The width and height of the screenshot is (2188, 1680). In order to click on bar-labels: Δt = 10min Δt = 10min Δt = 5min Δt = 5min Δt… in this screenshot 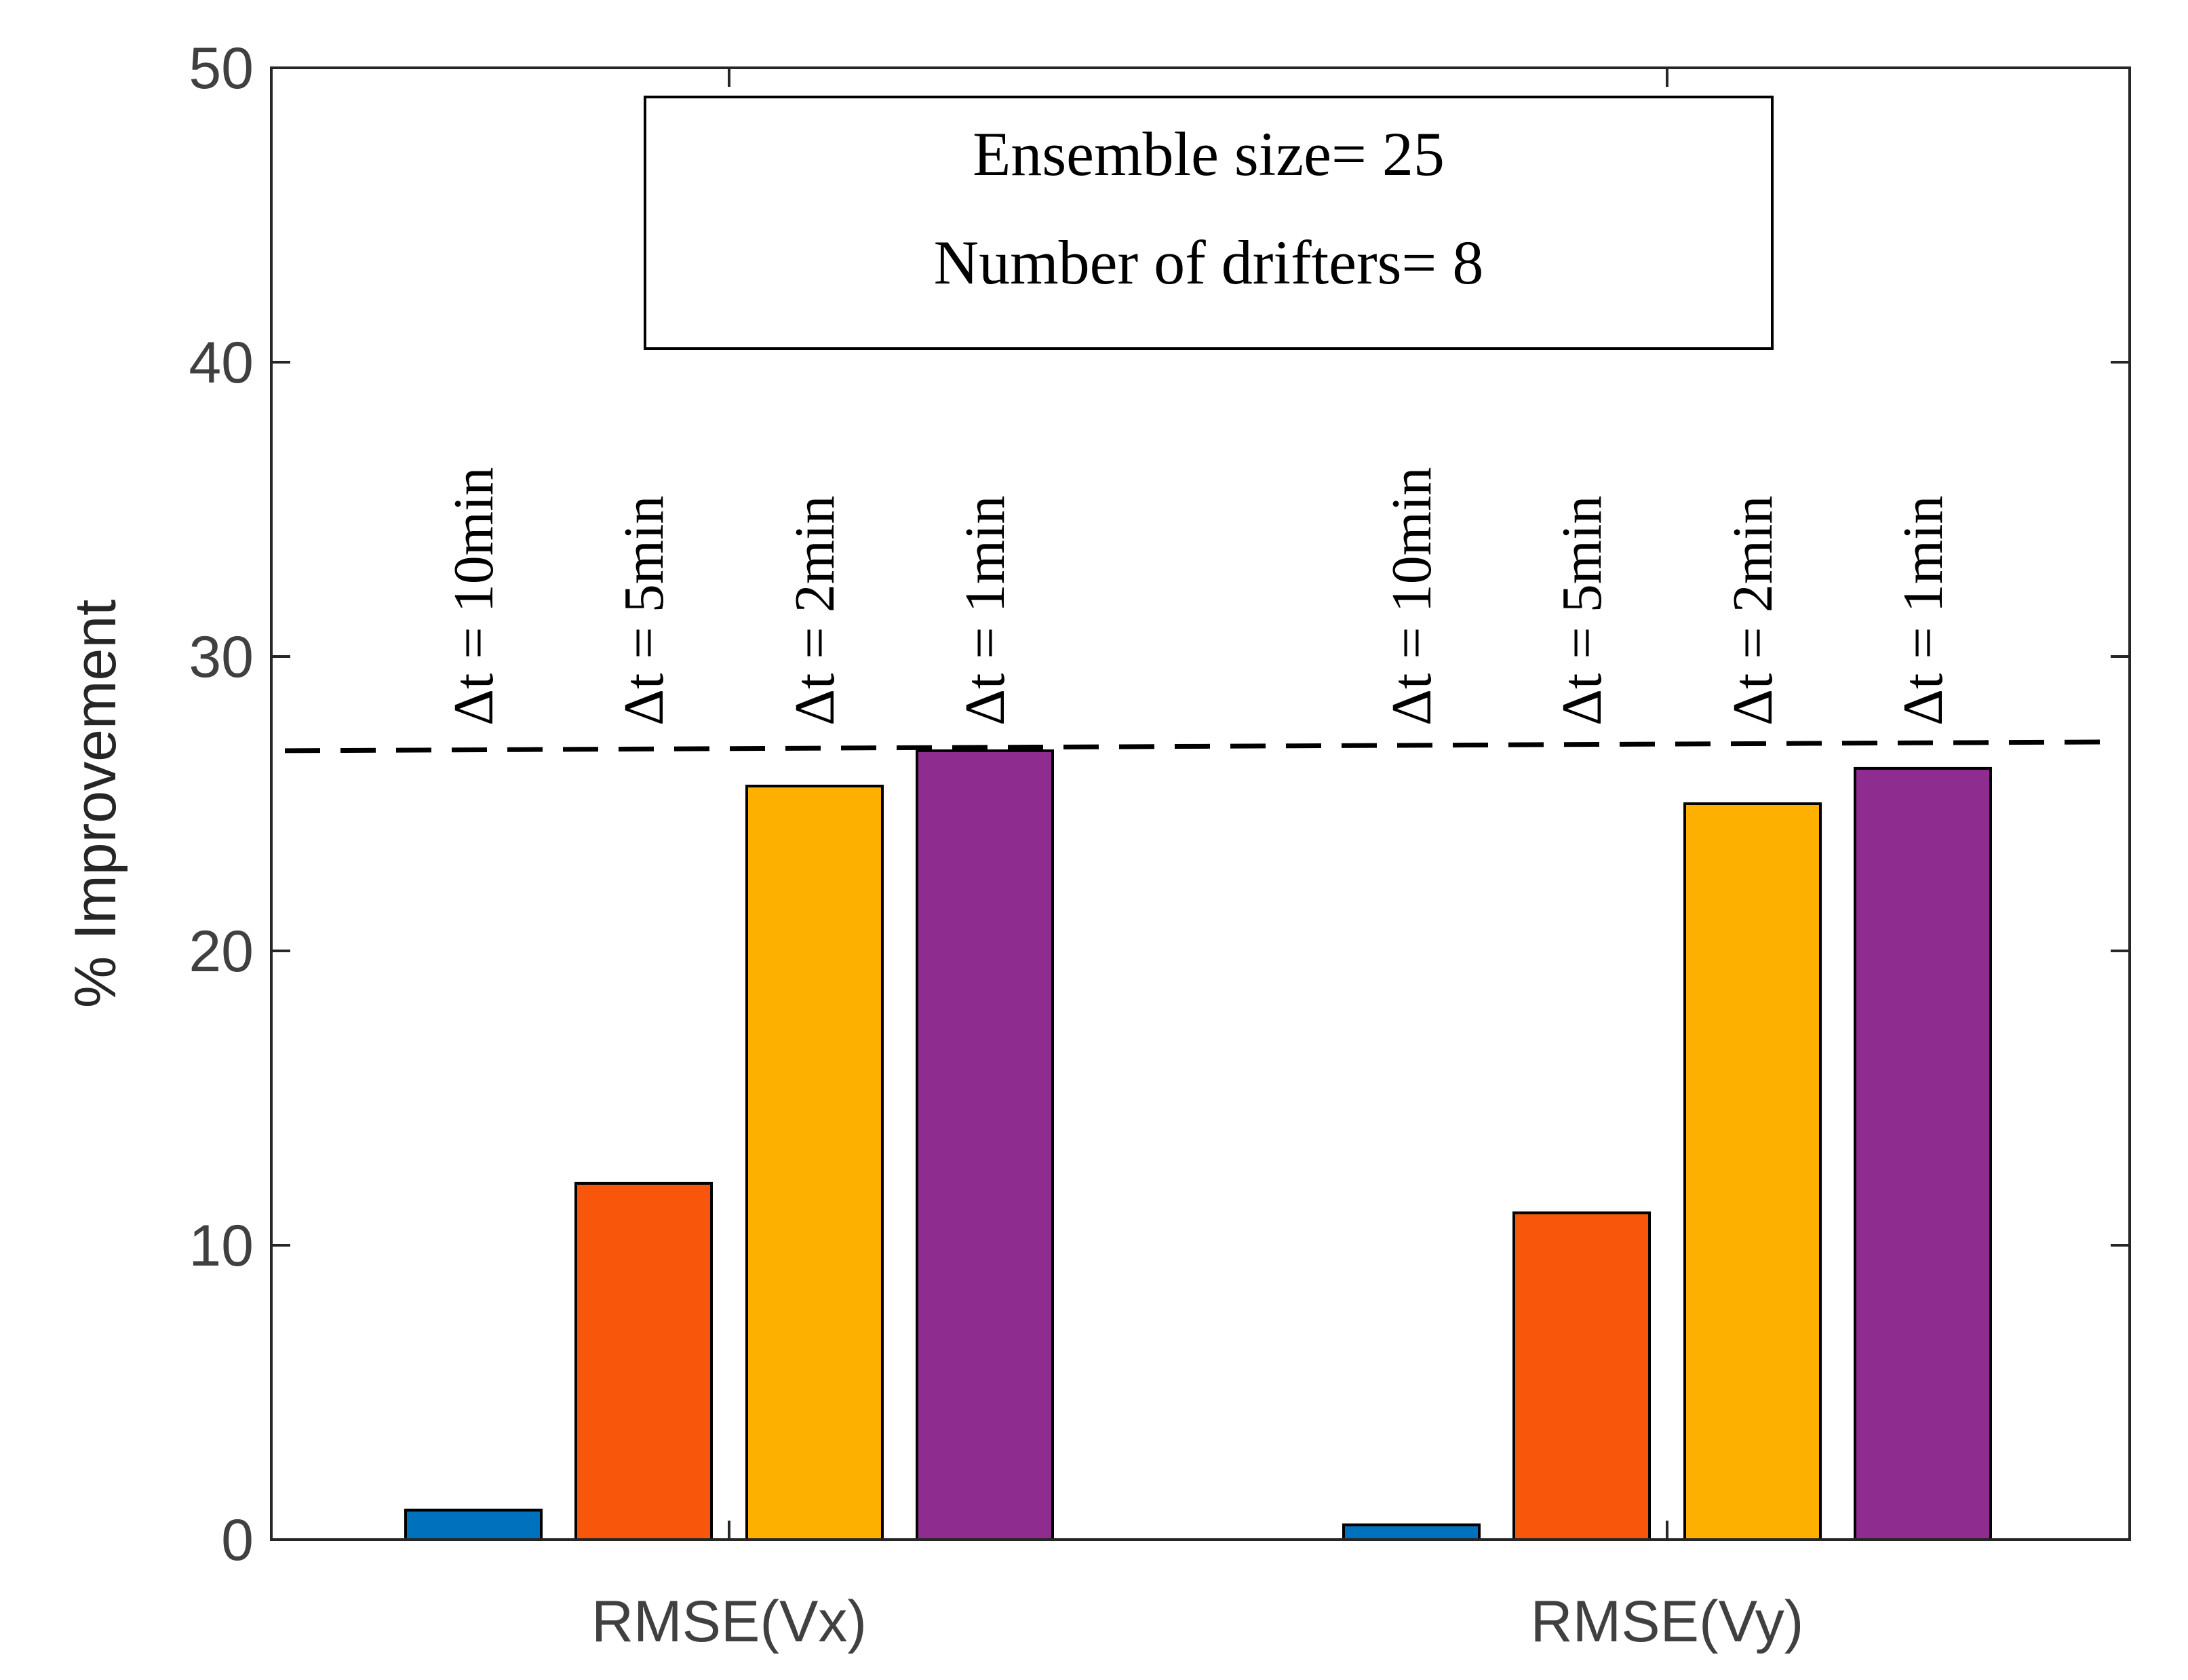, I will do `click(1198, 596)`.